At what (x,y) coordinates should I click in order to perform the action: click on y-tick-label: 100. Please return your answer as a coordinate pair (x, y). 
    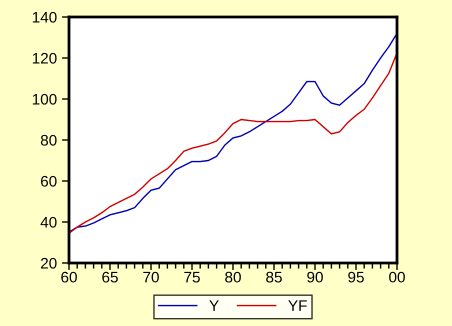
    Looking at the image, I should click on (44, 99).